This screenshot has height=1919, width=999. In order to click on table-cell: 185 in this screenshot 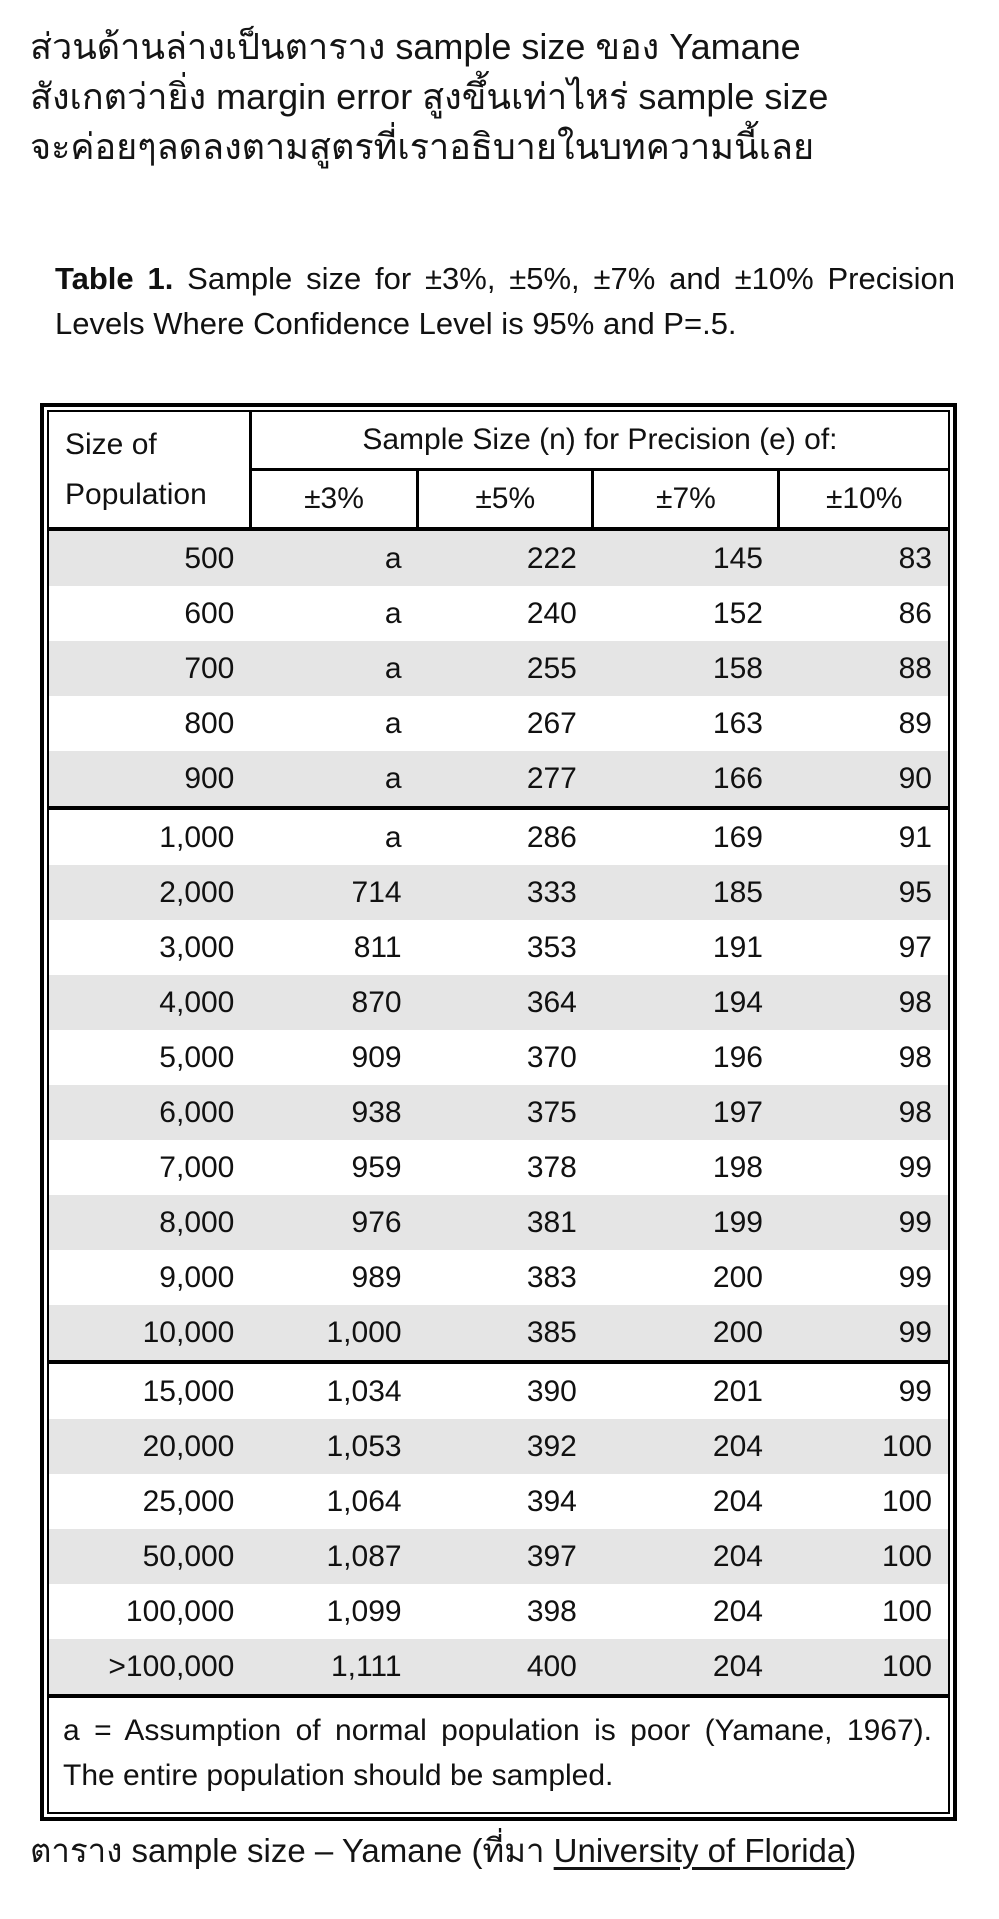, I will do `click(685, 892)`.